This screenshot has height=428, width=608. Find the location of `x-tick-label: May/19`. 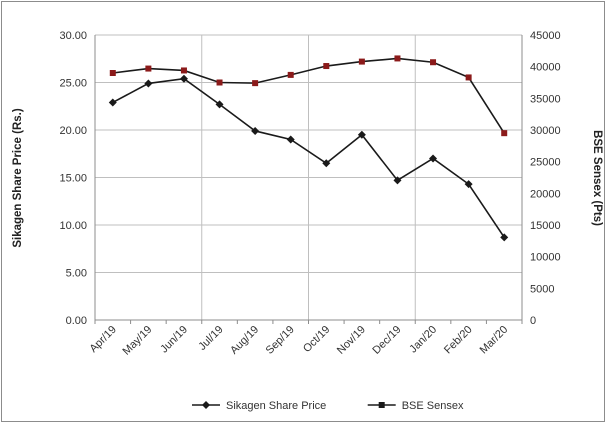

x-tick-label: May/19 is located at coordinates (137, 341).